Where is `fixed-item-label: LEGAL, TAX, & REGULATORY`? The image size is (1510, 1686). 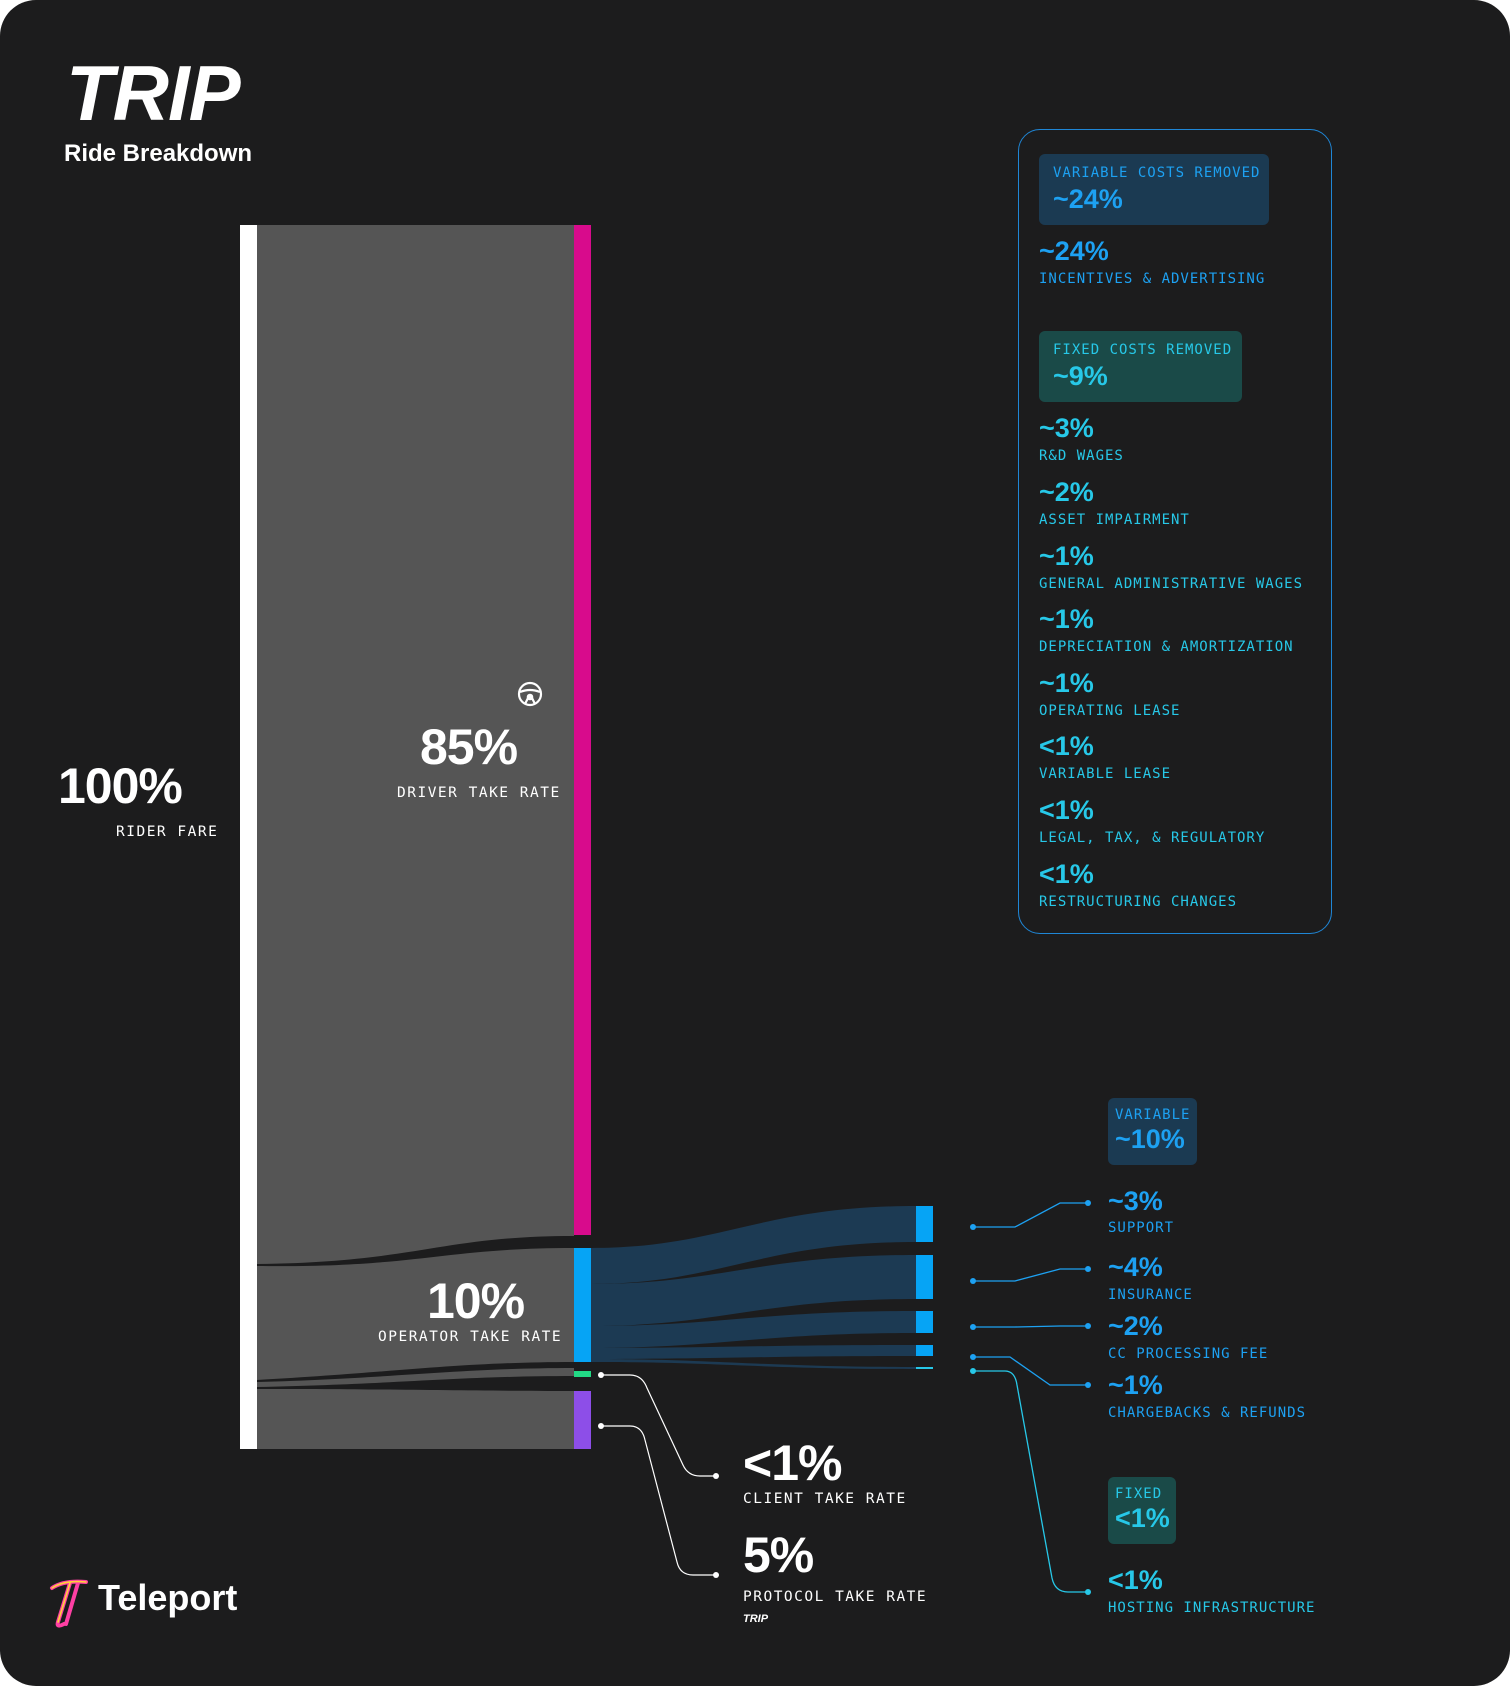
fixed-item-label: LEGAL, TAX, & REGULATORY is located at coordinates (1152, 838).